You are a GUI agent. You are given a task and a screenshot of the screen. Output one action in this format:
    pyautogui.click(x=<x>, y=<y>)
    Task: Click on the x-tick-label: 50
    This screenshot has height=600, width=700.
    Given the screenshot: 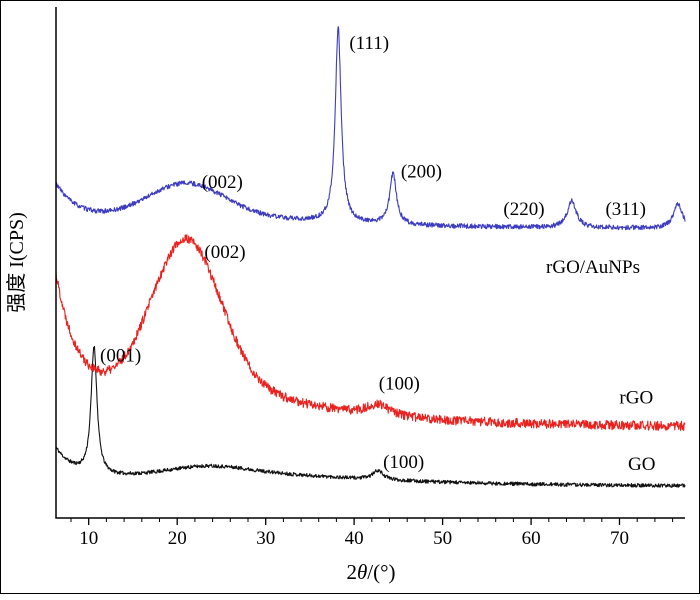 What is the action you would take?
    pyautogui.click(x=442, y=538)
    